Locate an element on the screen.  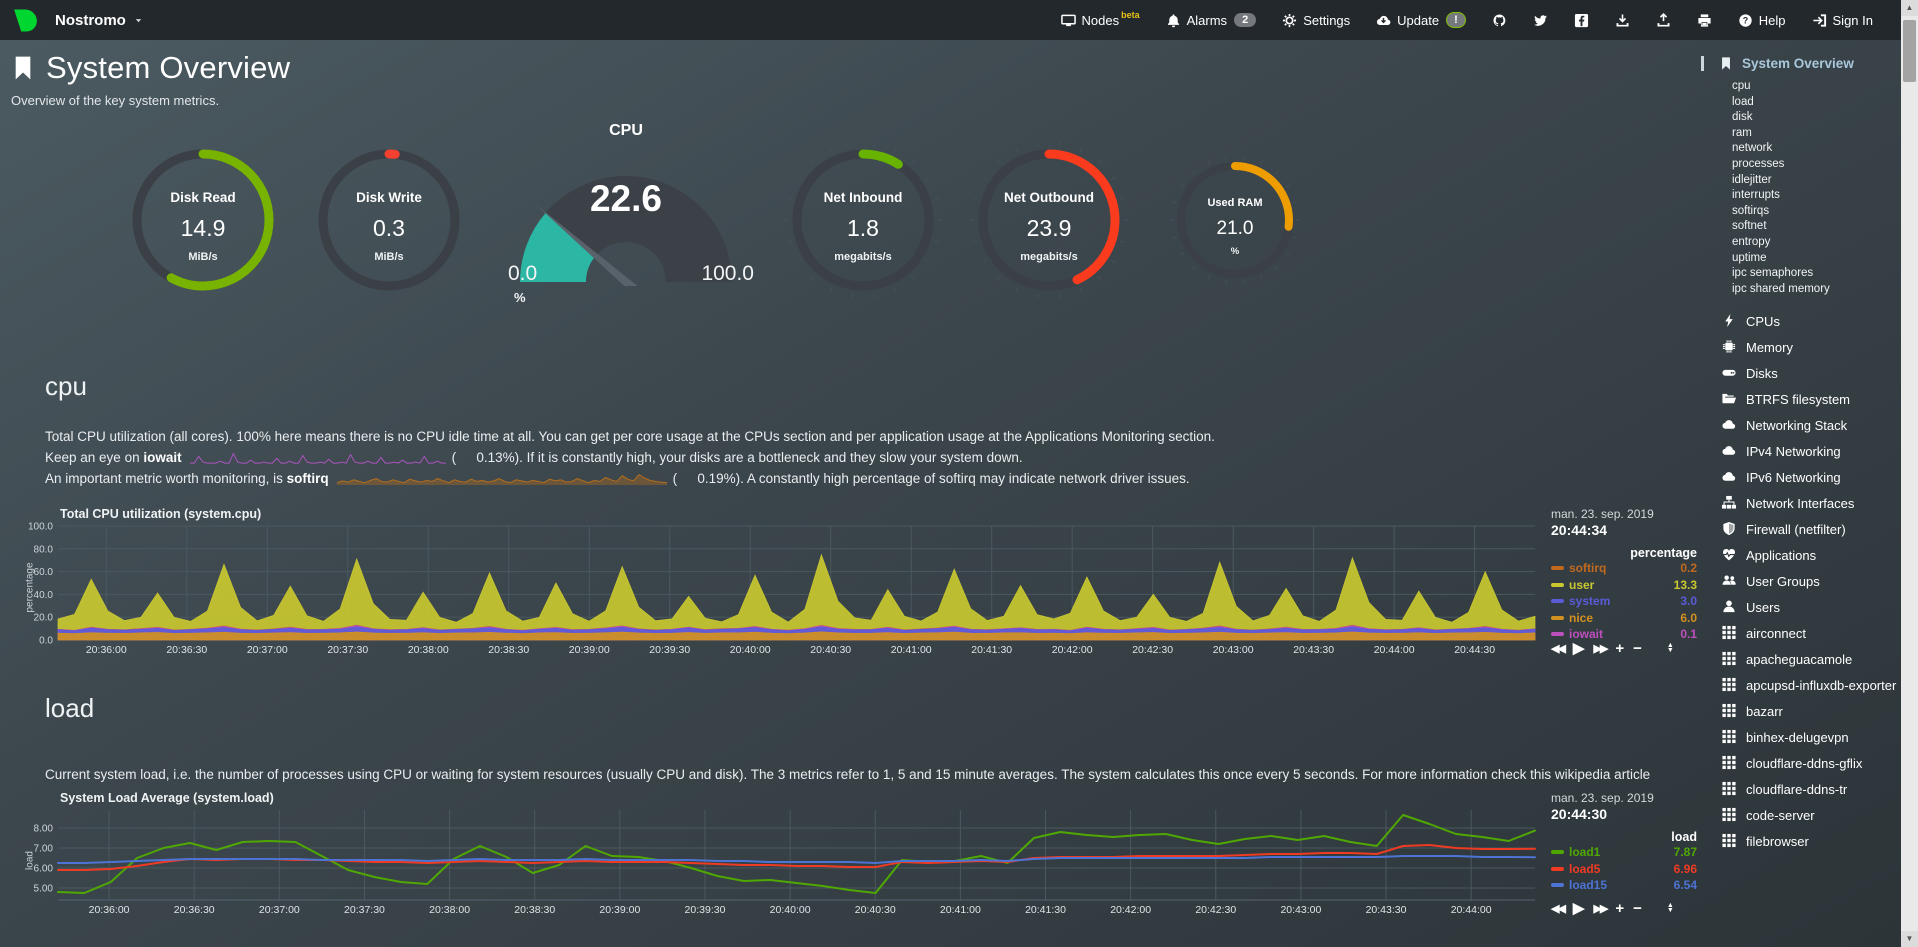
sidebar-item-cloudflare-ddns-tr: cloudflare-ddns-tr is located at coordinates (1801, 790).